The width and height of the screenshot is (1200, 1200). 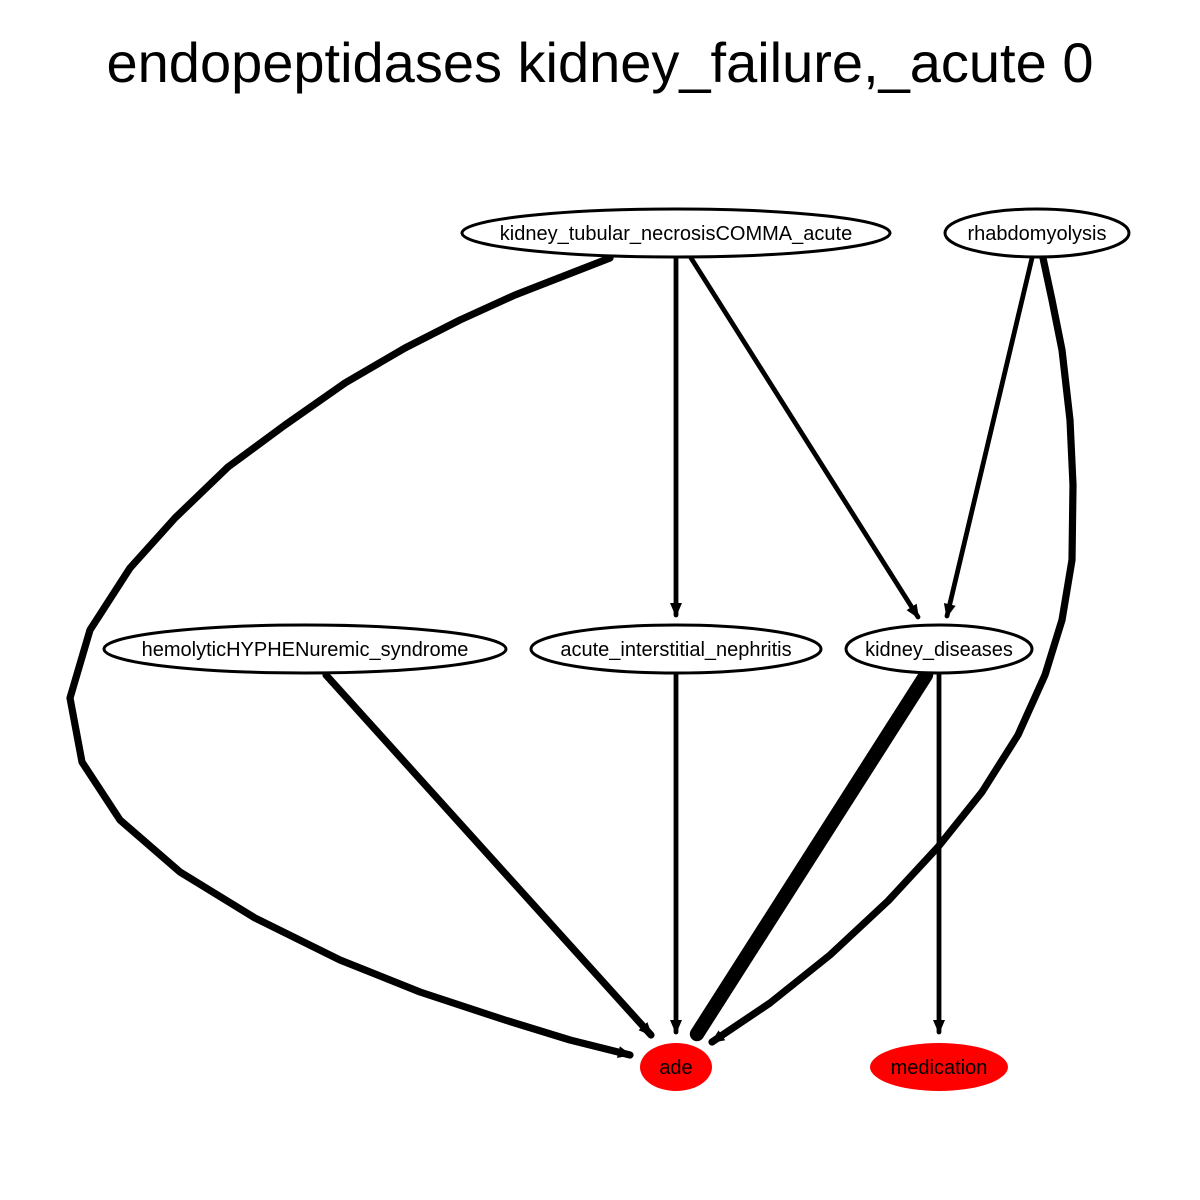 I want to click on node-ade: ade, so click(x=676, y=1067).